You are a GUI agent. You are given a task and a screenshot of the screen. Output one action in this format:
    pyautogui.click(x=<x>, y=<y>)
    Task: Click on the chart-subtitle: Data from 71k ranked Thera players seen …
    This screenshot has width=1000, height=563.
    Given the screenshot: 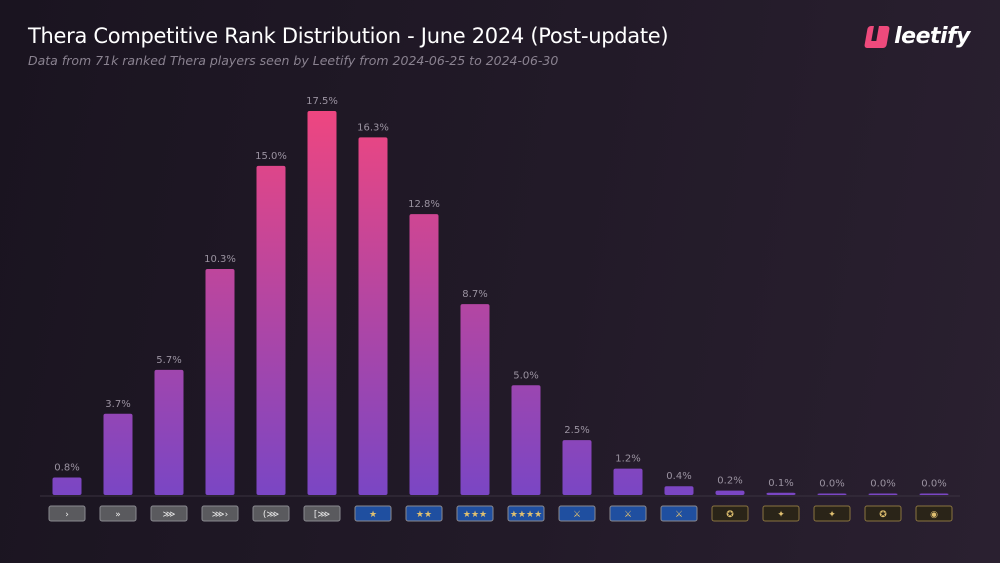 What is the action you would take?
    pyautogui.click(x=293, y=60)
    